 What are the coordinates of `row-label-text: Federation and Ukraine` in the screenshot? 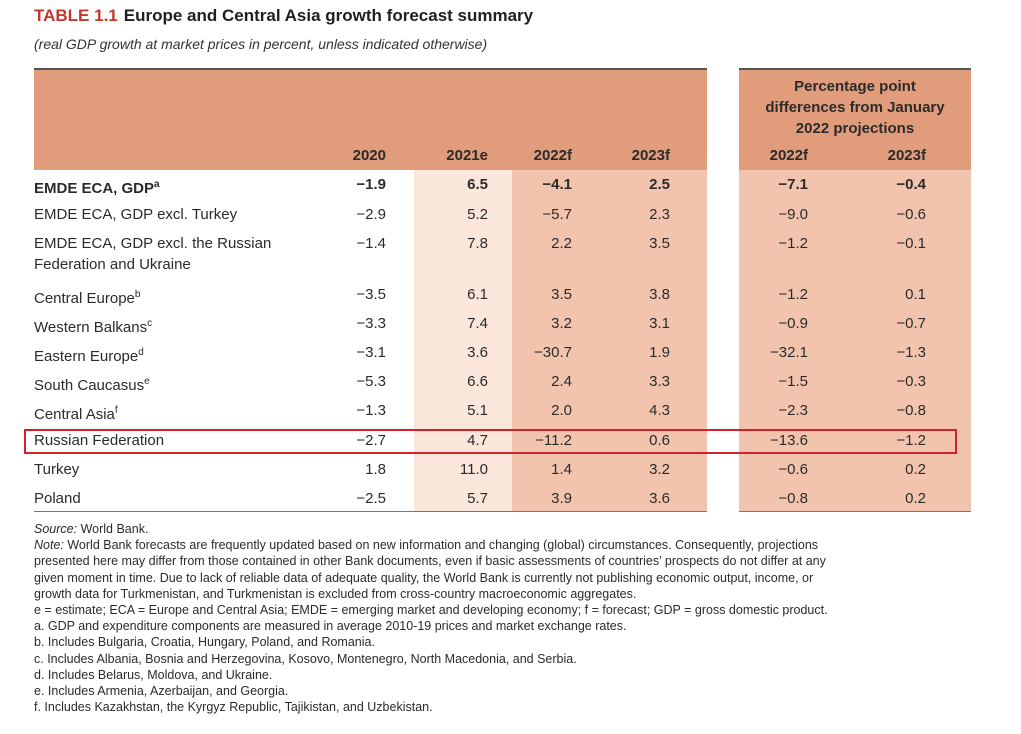 It's located at (112, 264).